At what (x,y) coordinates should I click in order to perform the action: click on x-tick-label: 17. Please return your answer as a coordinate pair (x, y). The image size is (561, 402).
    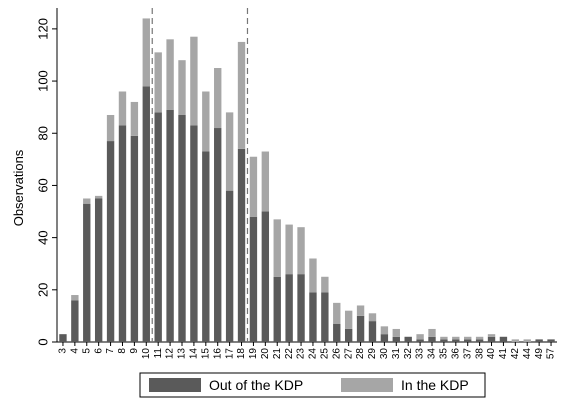
    Looking at the image, I should click on (229, 354).